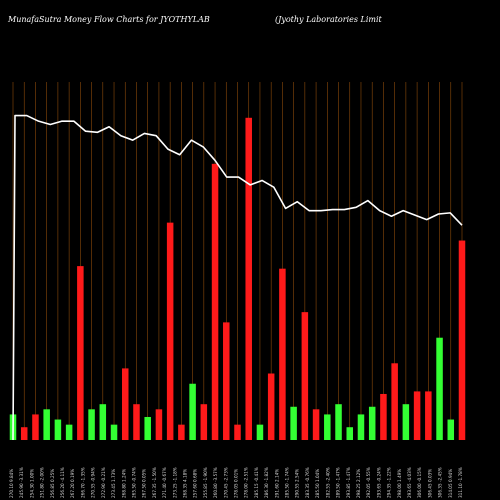 This screenshot has width=500, height=500. I want to click on x-tick-label: 282.55 -2.40%, so click(327, 482).